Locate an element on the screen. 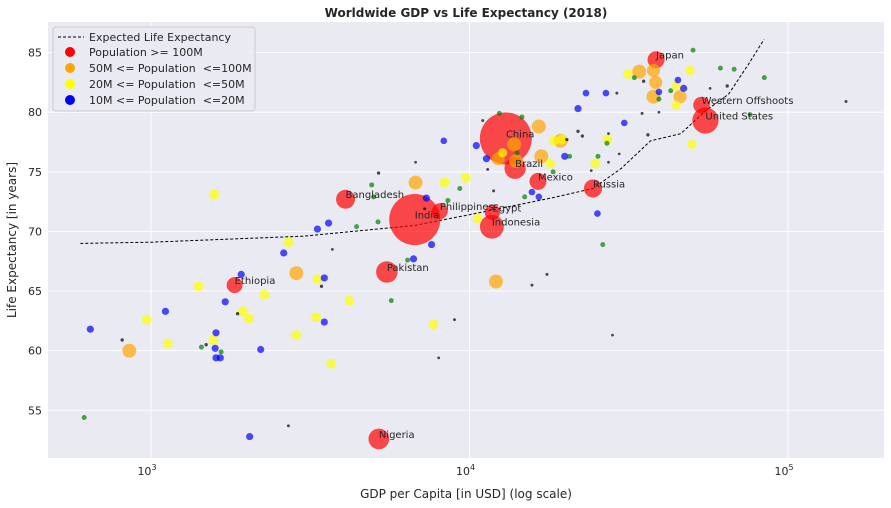 The image size is (891, 508). annotation-india: India is located at coordinates (427, 216).